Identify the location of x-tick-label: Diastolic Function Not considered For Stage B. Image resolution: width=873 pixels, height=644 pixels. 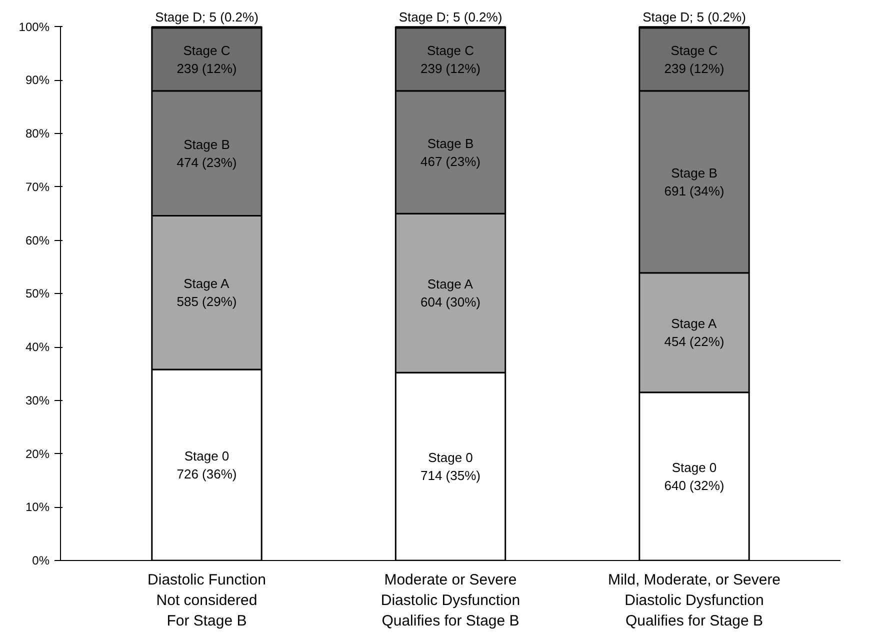
(207, 601).